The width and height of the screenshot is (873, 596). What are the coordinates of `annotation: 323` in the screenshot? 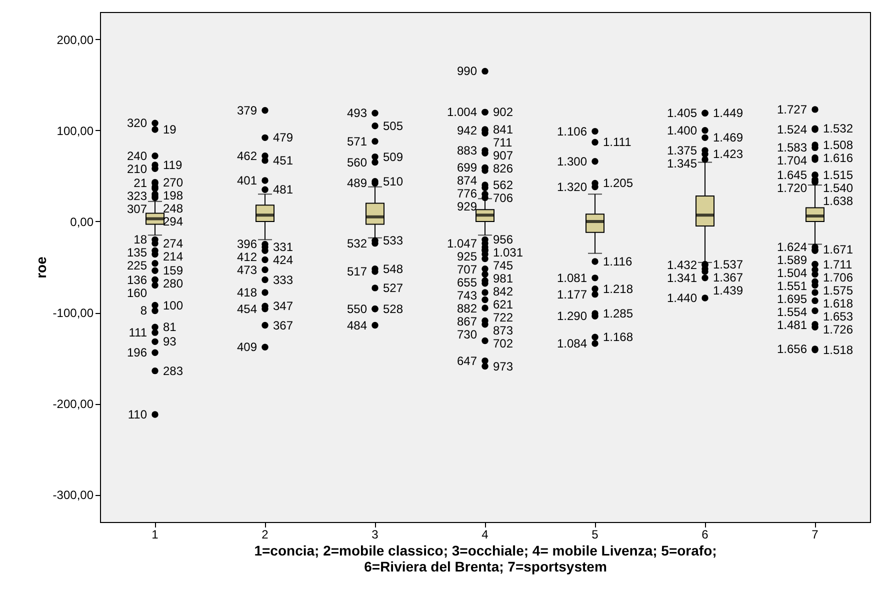 It's located at (137, 196).